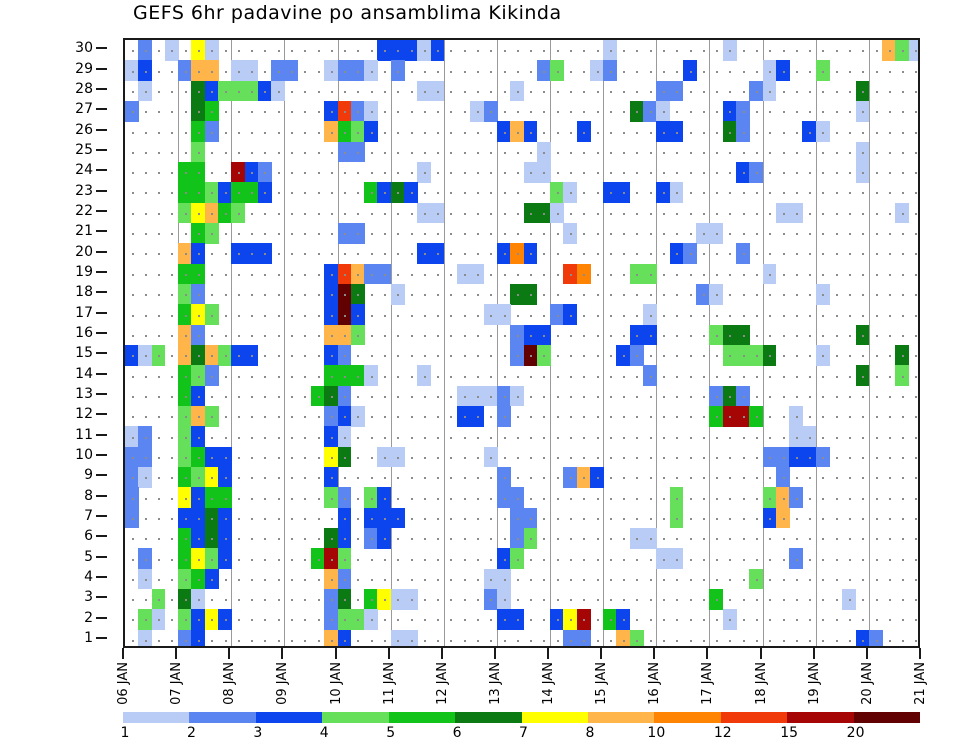  I want to click on y-axis-tick-label: 9, so click(88, 475).